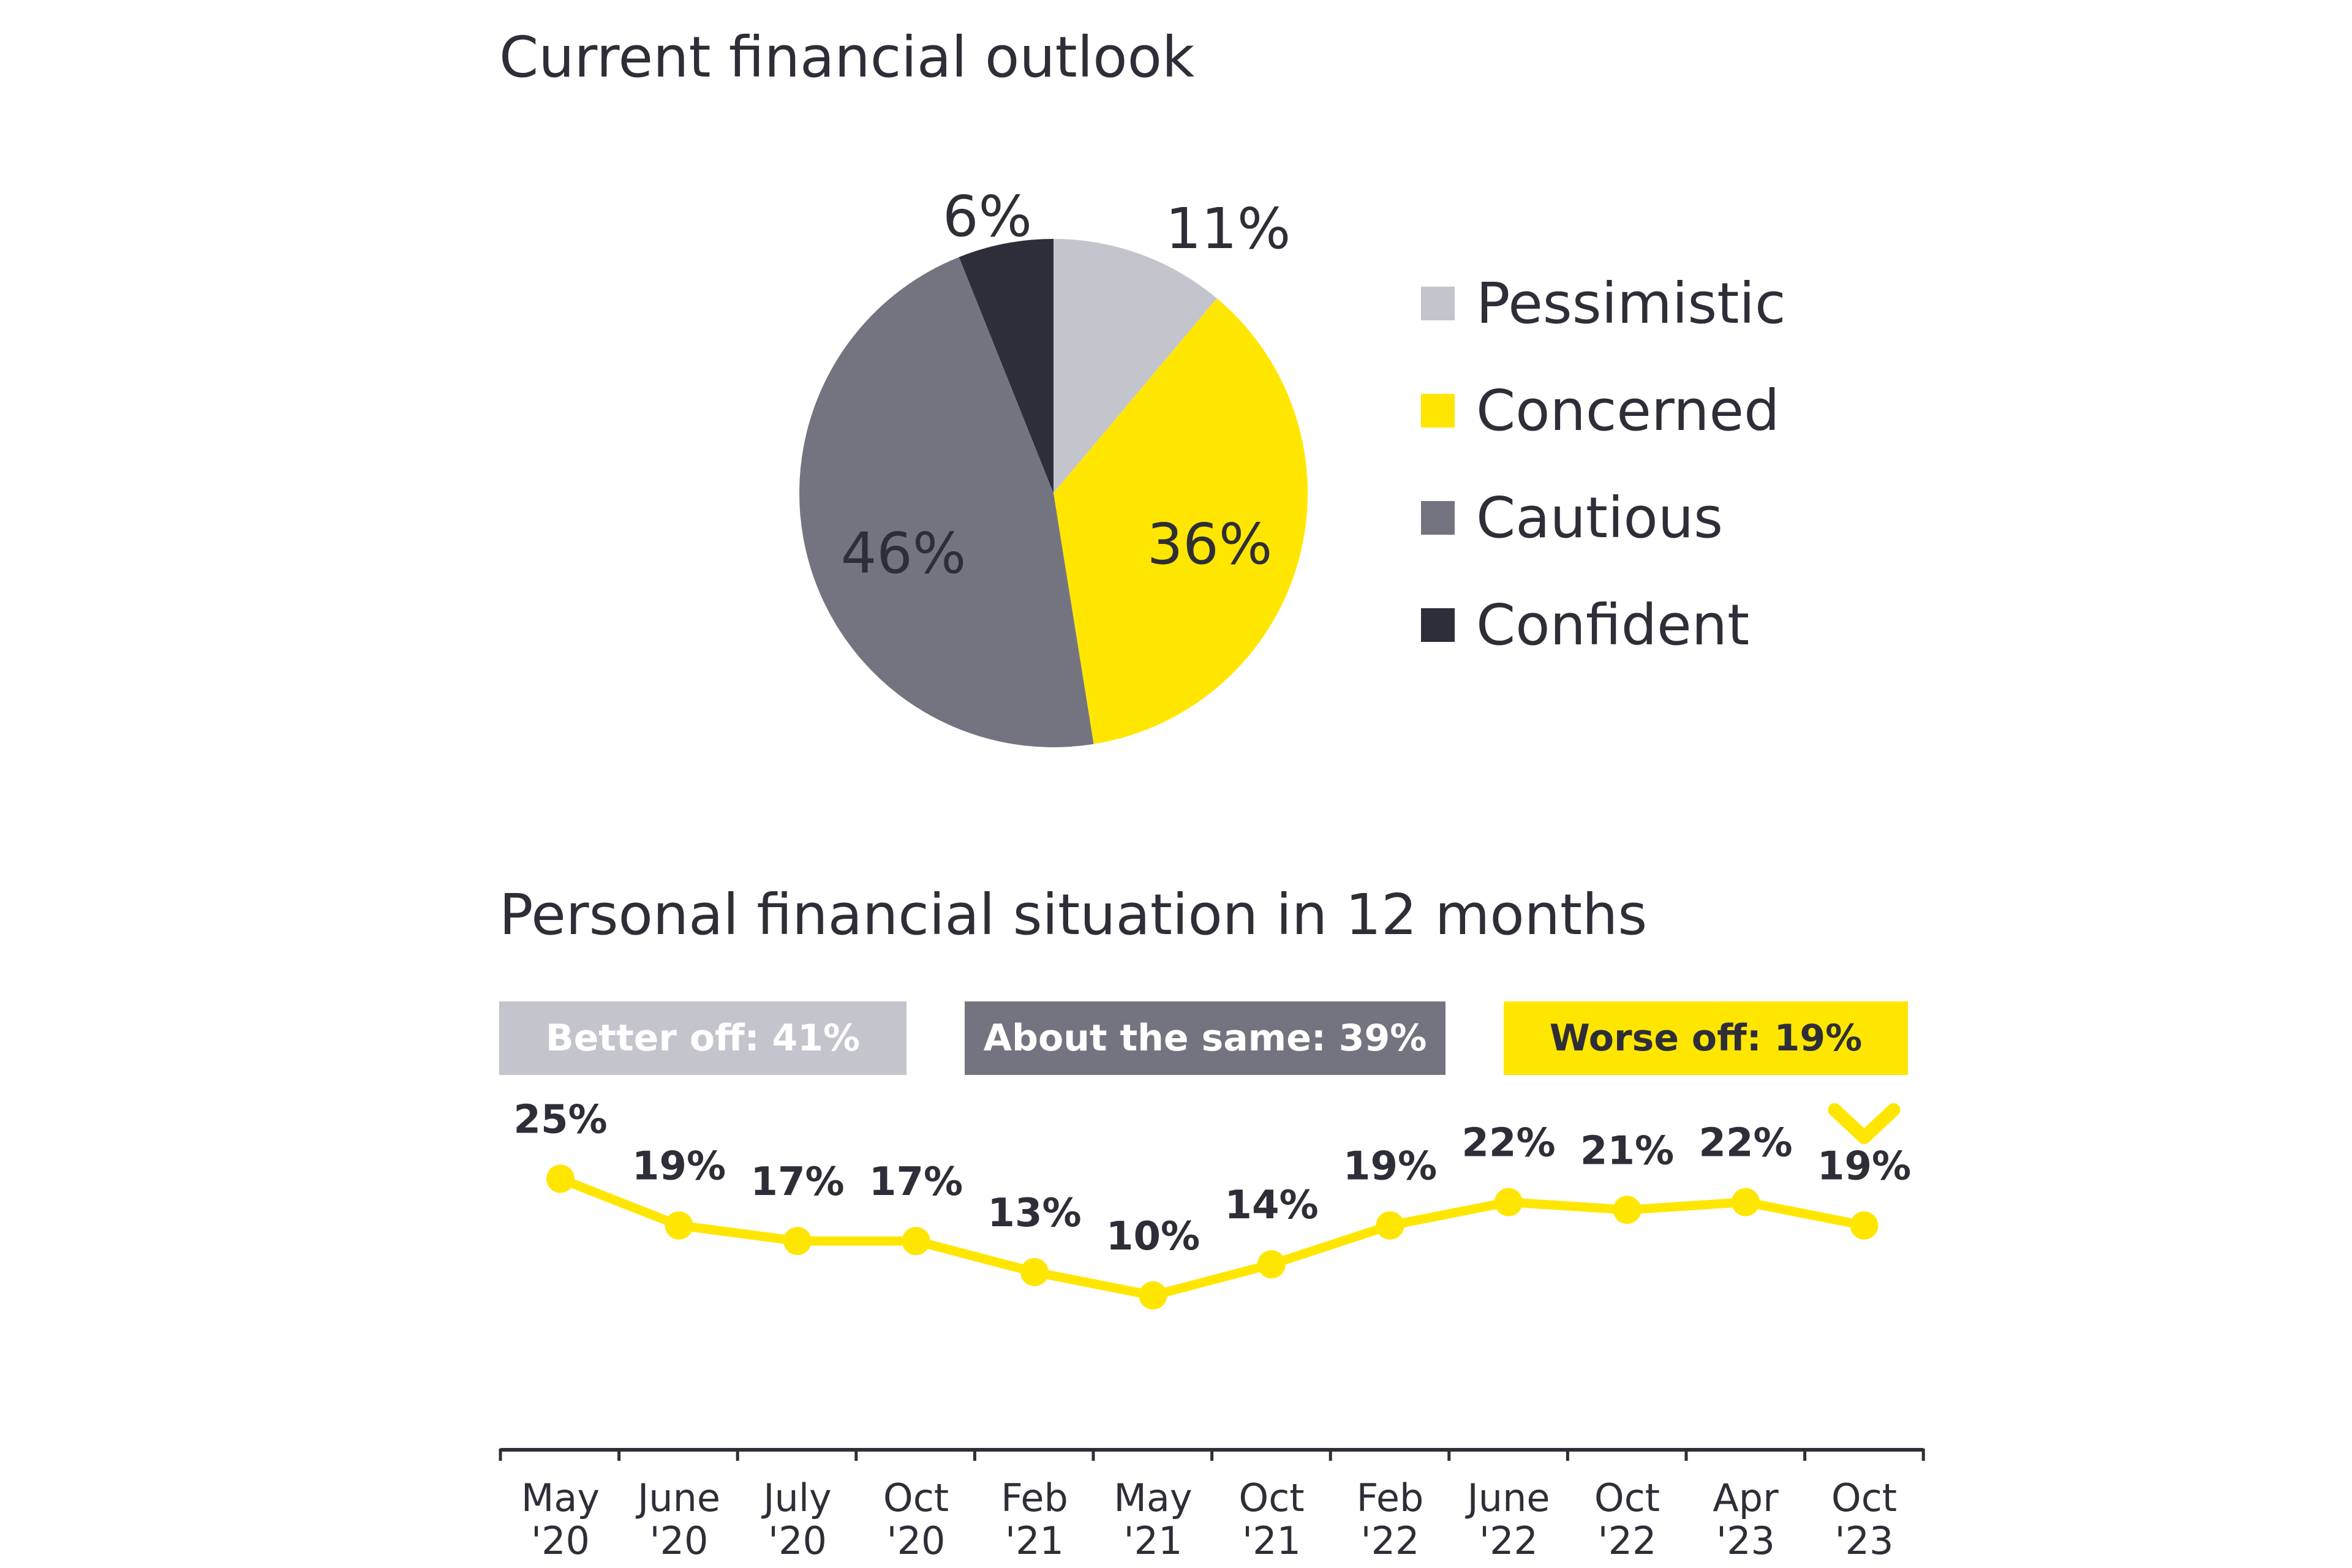  I want to click on pie-slice-concerned, so click(1181, 521).